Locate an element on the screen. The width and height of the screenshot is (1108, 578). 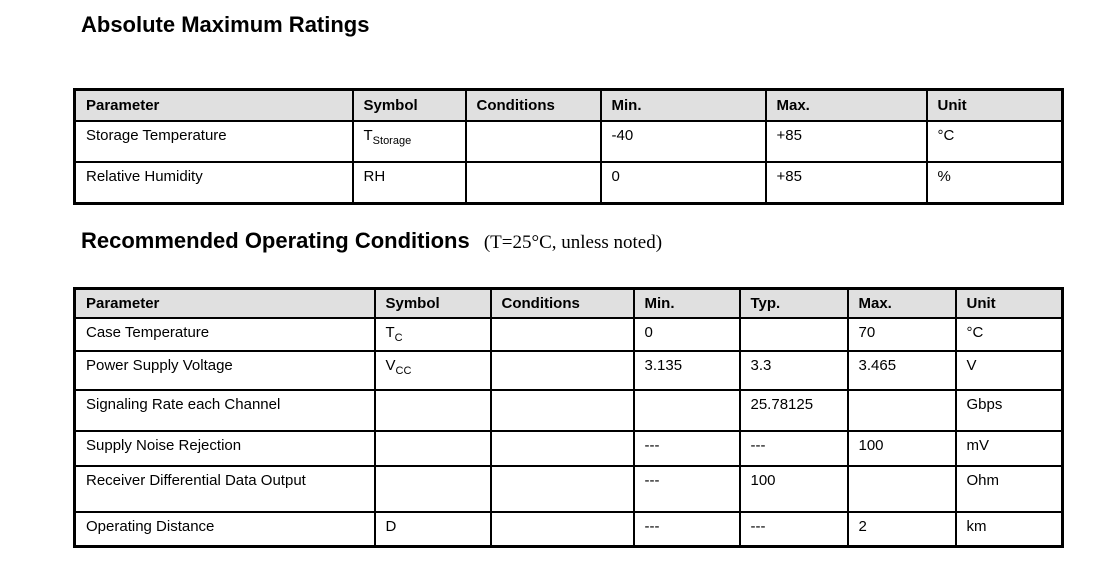
cell-parameter: Signaling Rate each Channel is located at coordinates (224, 410).